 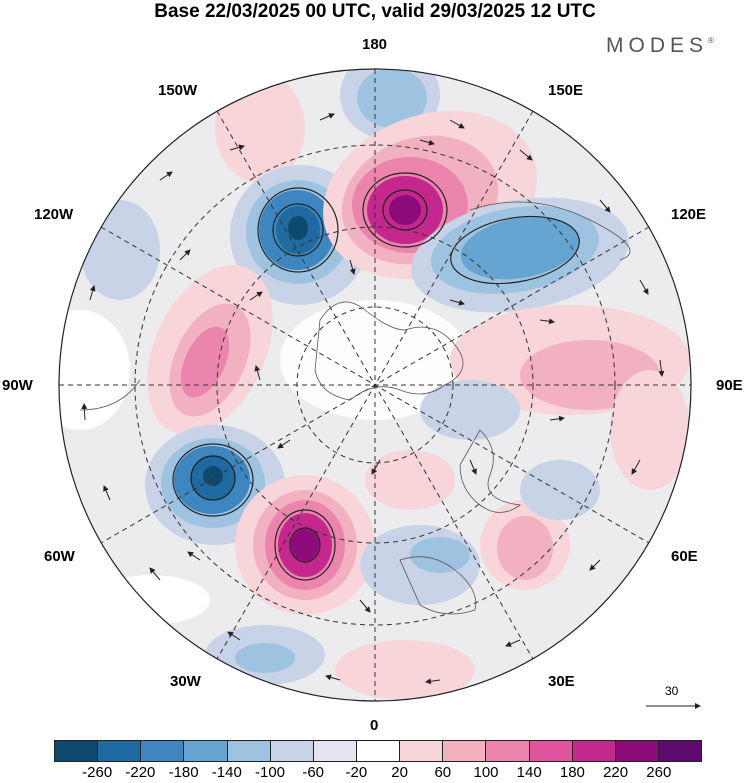 I want to click on colorbar-tick-label: -220, so click(x=140, y=772).